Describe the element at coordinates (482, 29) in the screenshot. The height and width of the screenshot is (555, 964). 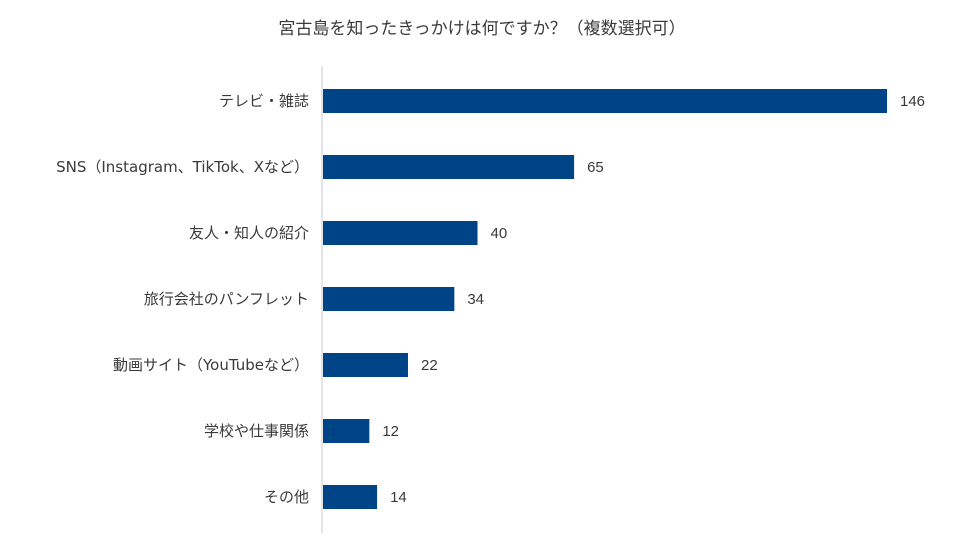
I see `chart-title: 宮古島を知ったきっかけは何ですか？（複数選択可）` at that location.